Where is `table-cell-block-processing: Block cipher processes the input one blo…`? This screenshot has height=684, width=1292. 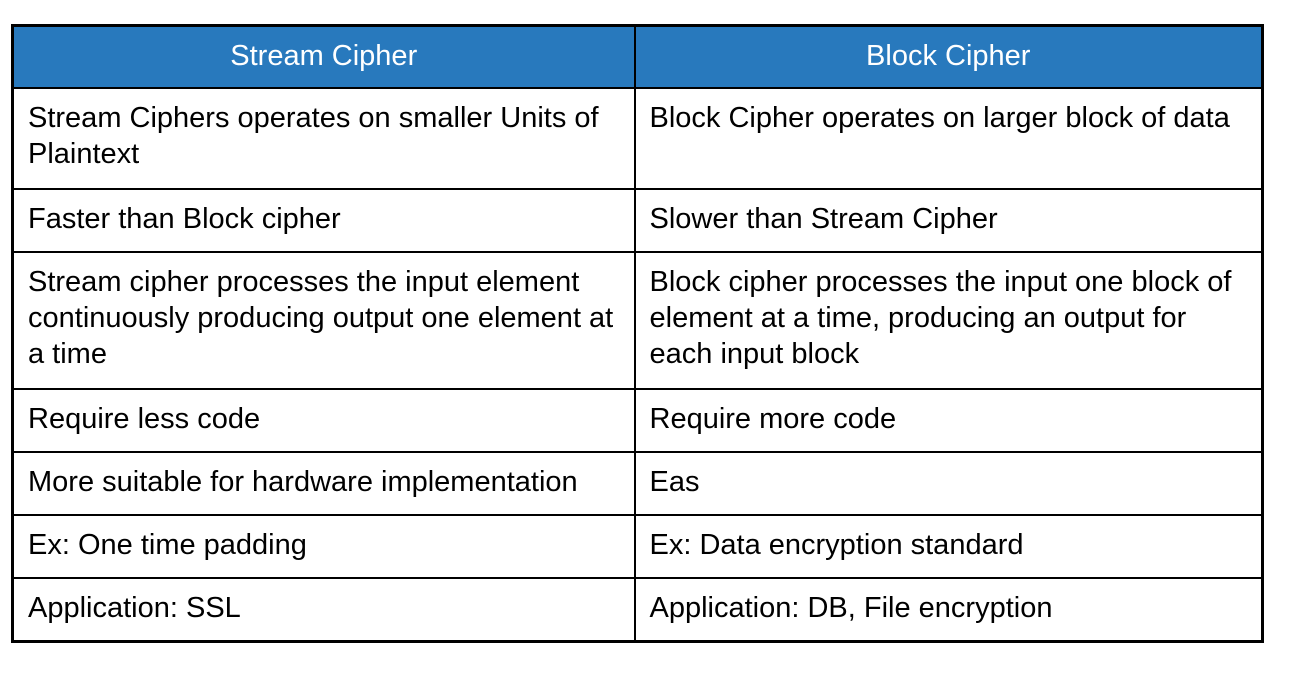
table-cell-block-processing: Block cipher processes the input one blo… is located at coordinates (948, 320).